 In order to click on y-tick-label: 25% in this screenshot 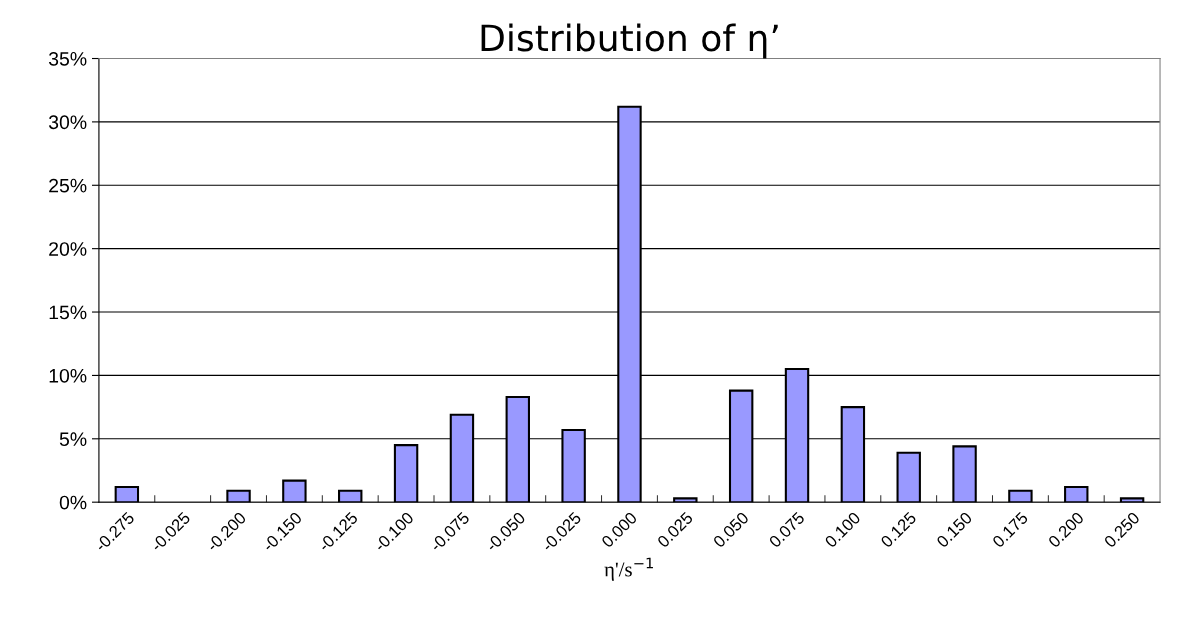, I will do `click(68, 185)`.